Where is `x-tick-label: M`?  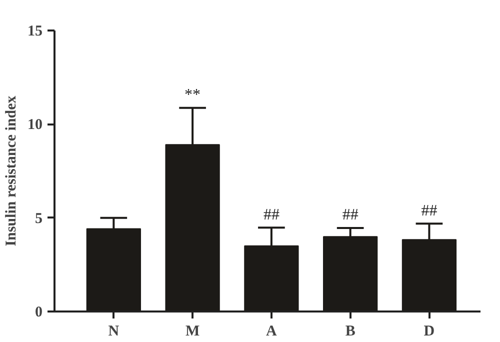
x-tick-label: M is located at coordinates (192, 332).